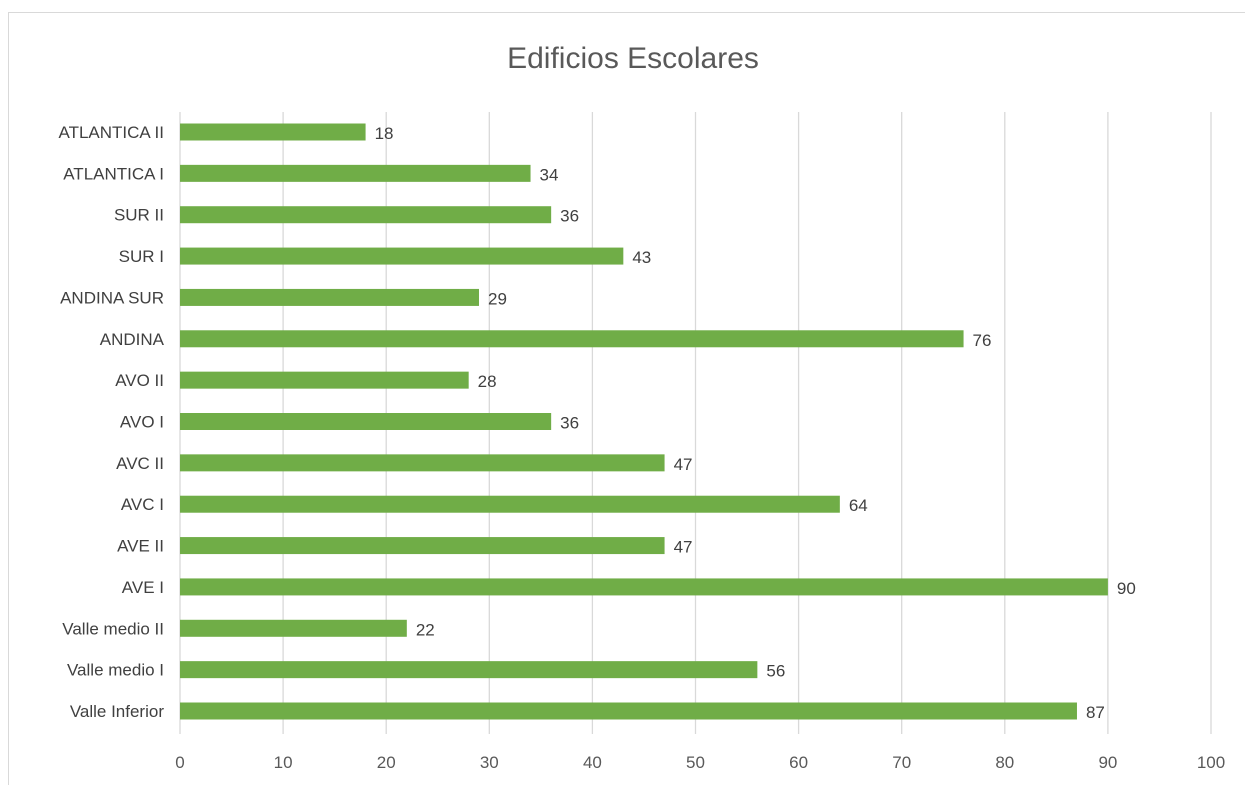  I want to click on category-label: Valle medio II, so click(113, 628).